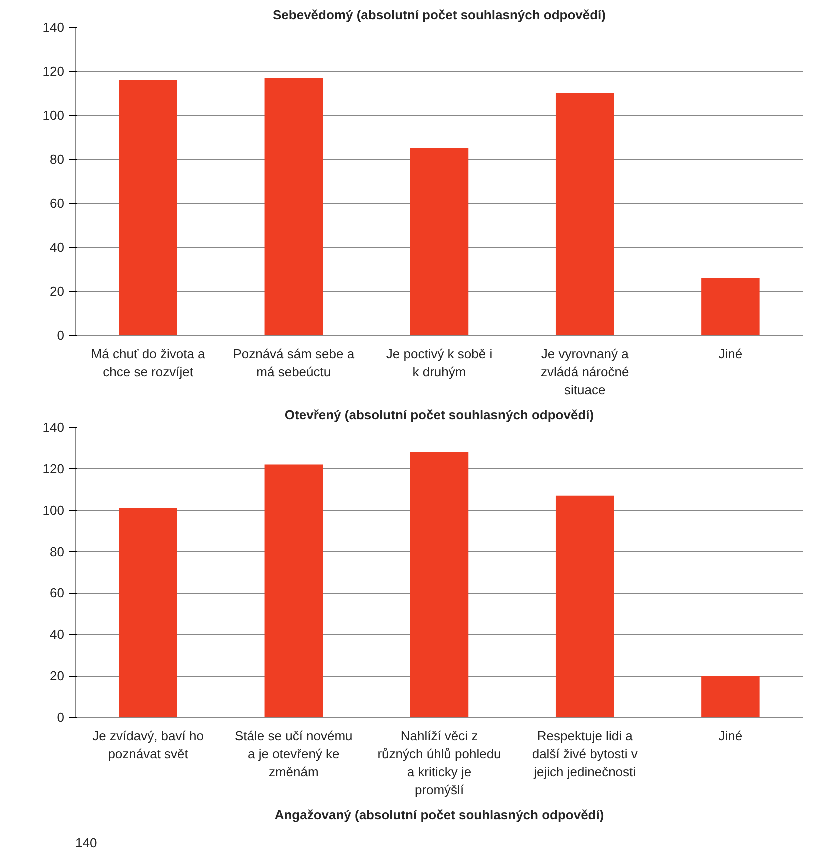  Describe the element at coordinates (439, 363) in the screenshot. I see `x-tick-label: Je poctivý k sobě i k druhým` at that location.